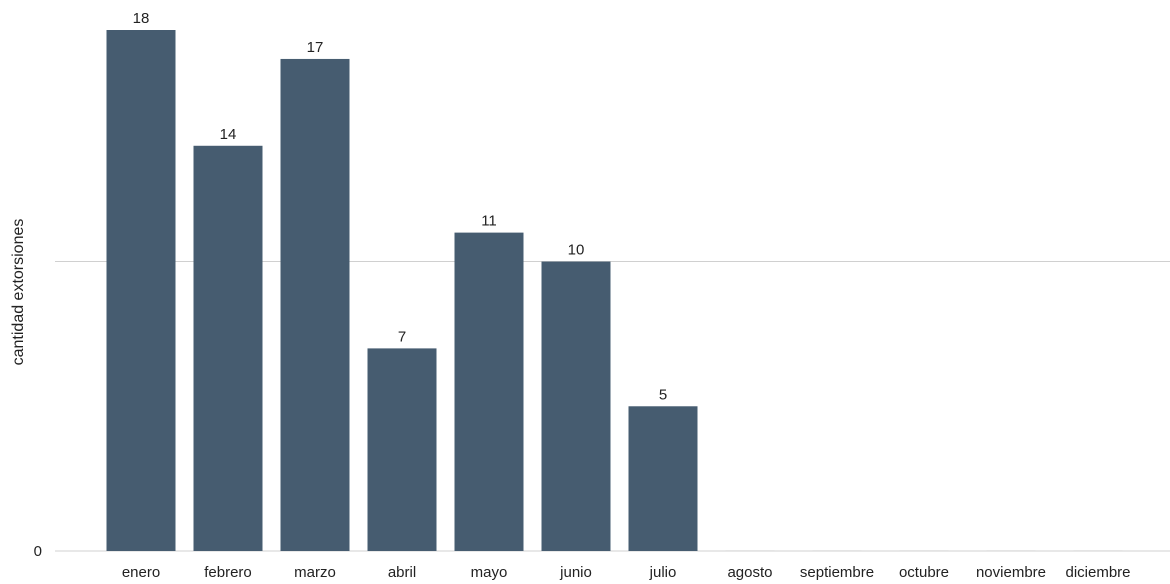  I want to click on y-tick-label: 0, so click(38, 551).